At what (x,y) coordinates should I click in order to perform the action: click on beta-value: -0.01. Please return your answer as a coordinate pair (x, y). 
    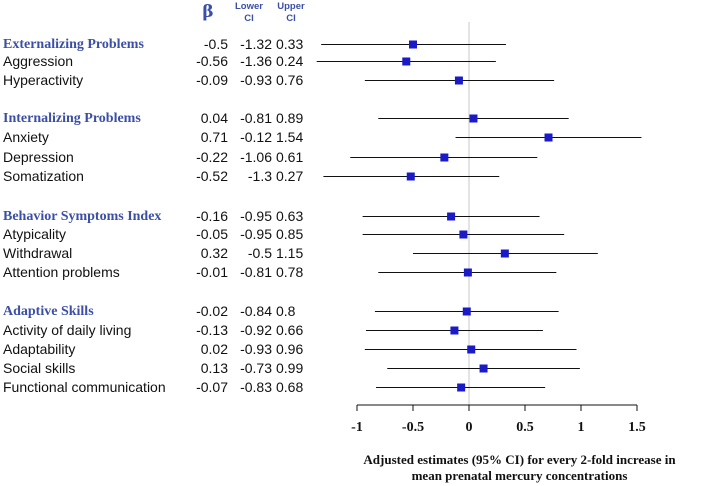
    Looking at the image, I should click on (212, 272).